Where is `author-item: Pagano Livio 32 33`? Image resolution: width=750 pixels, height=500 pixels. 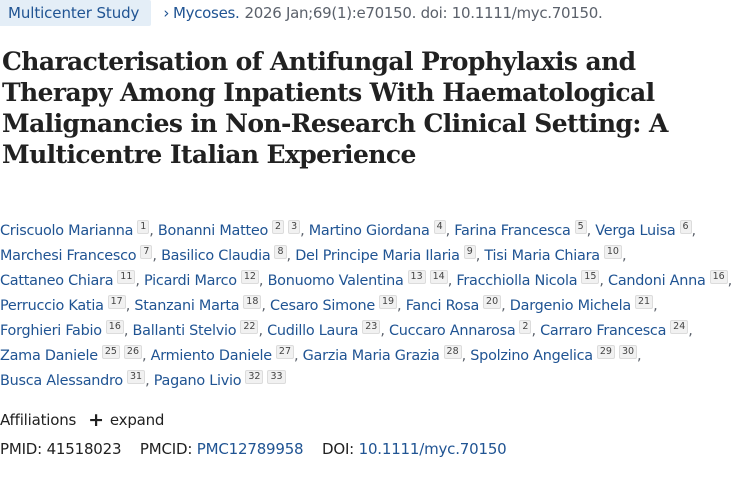 author-item: Pagano Livio 32 33 is located at coordinates (219, 379).